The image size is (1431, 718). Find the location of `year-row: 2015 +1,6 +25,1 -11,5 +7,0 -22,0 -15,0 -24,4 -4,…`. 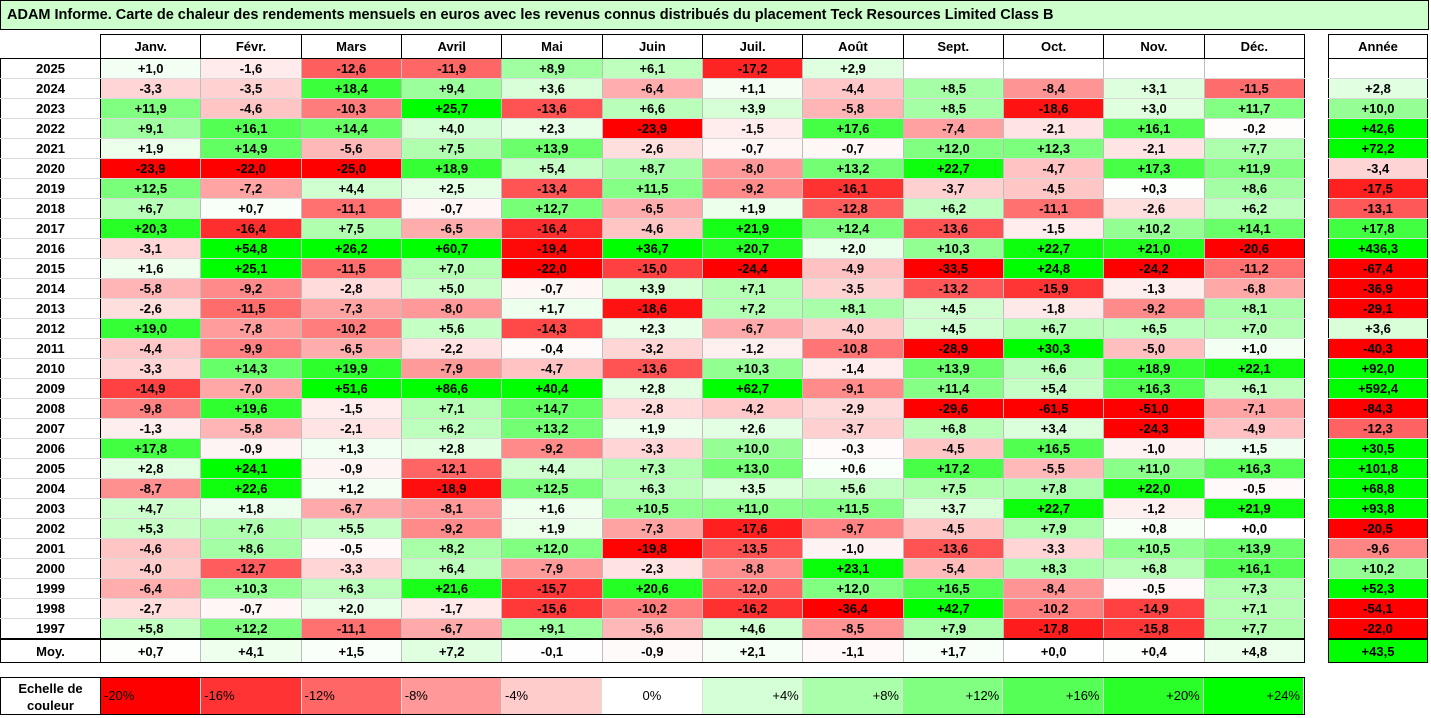

year-row: 2015 +1,6 +25,1 -11,5 +7,0 -22,0 -15,0 -24,4 -4,… is located at coordinates (653, 268).